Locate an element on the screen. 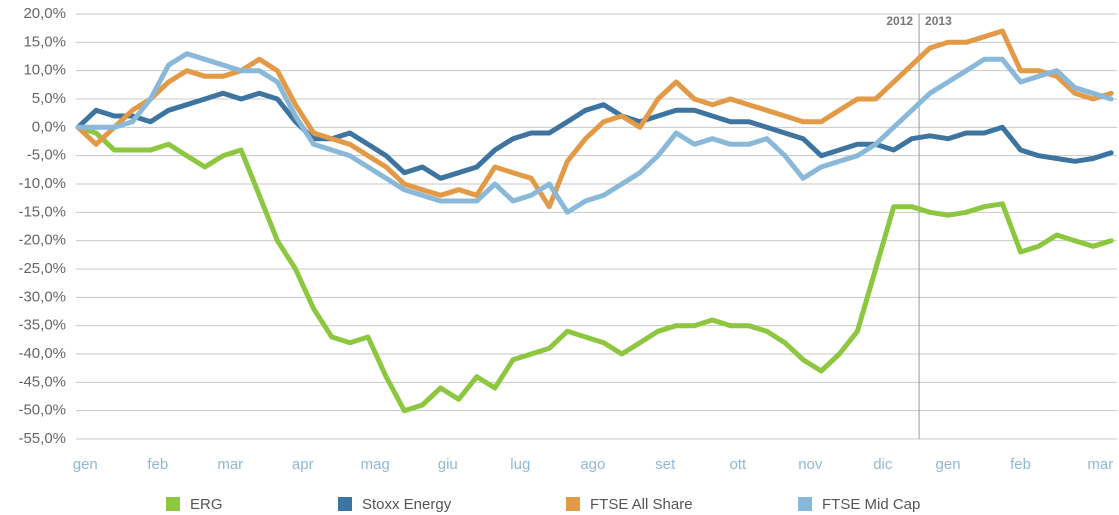  y-tick-label: -45,0% is located at coordinates (42, 381).